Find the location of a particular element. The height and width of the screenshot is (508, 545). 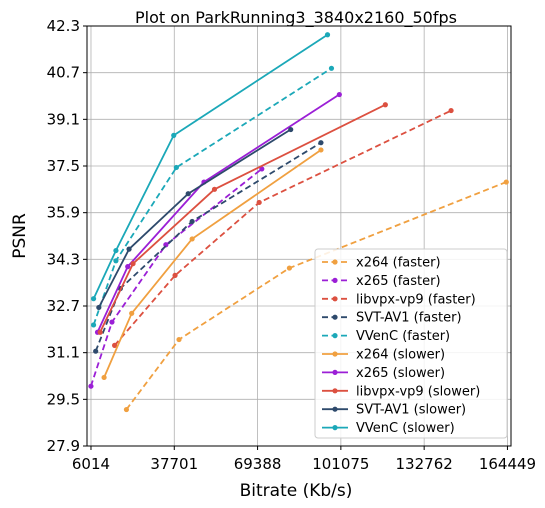

legend-label: x264 (slower) is located at coordinates (400, 355).